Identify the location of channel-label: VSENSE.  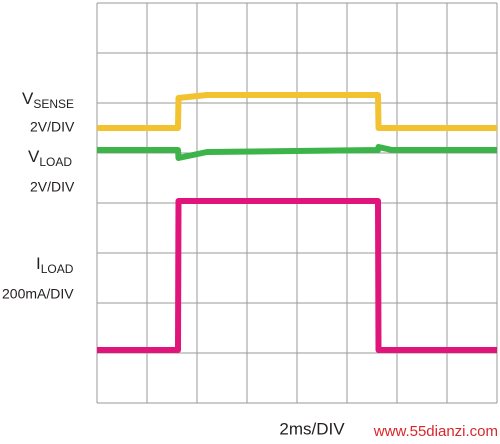
(48, 100).